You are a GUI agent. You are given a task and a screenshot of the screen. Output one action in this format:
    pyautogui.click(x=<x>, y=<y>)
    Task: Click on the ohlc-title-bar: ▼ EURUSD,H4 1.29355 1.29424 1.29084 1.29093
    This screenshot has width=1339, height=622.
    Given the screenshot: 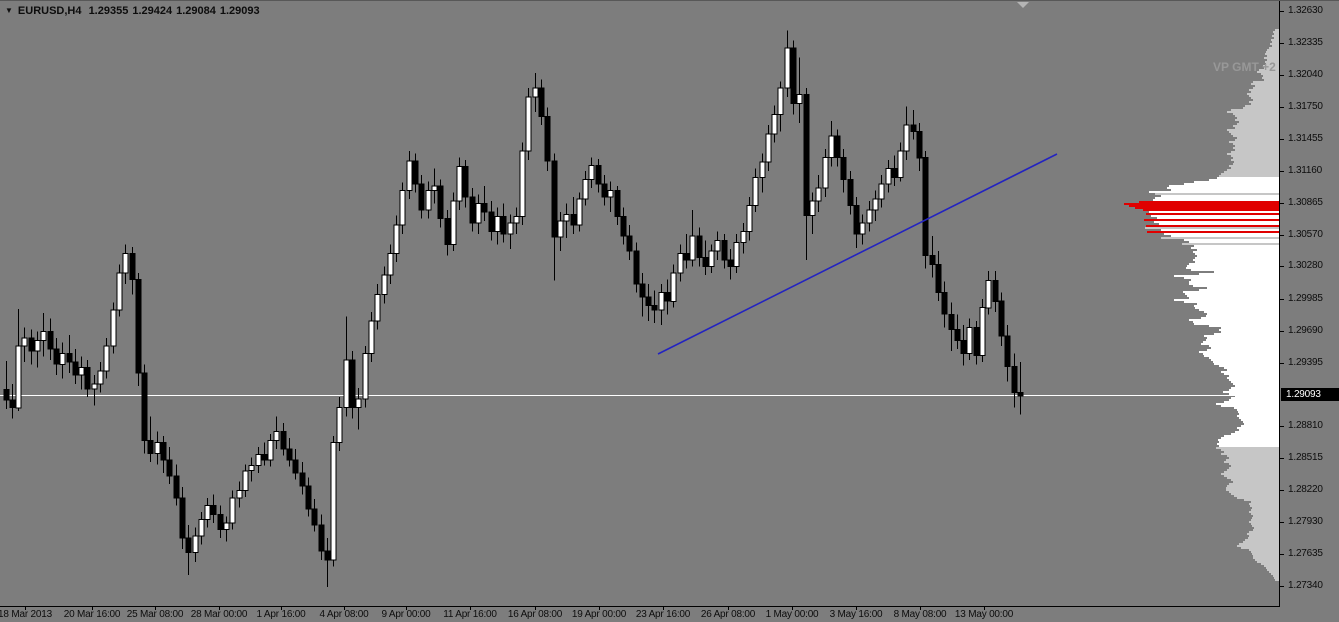 What is the action you would take?
    pyautogui.click(x=134, y=11)
    